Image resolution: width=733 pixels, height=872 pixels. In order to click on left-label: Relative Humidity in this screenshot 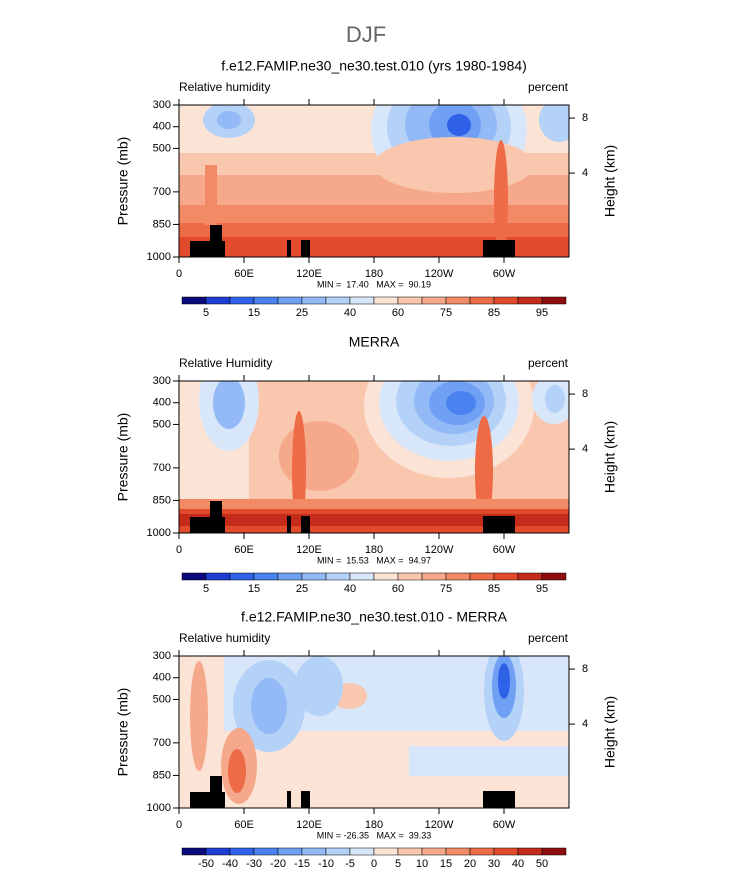, I will do `click(225, 363)`.